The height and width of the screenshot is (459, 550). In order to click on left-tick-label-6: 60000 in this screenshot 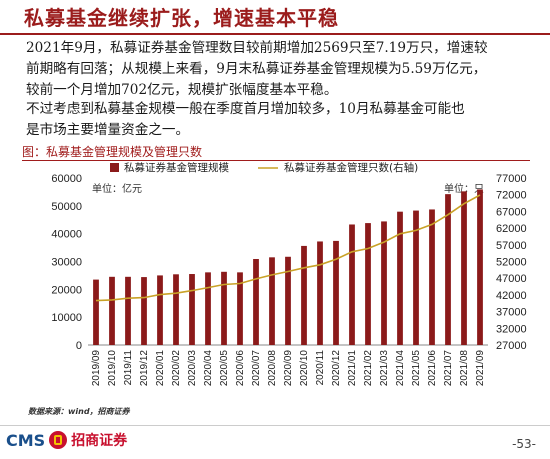, I will do `click(66, 179)`.